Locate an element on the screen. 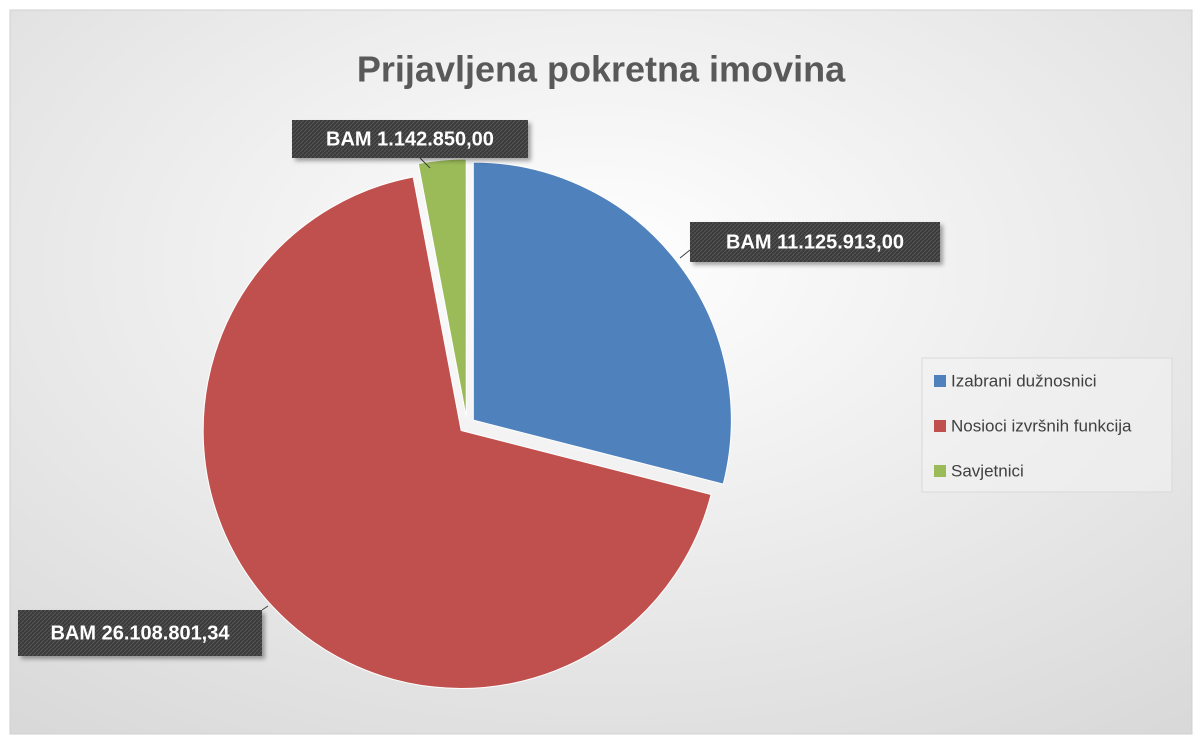 The height and width of the screenshot is (744, 1202). data-label: BAM 26.108.801,34 is located at coordinates (140, 633).